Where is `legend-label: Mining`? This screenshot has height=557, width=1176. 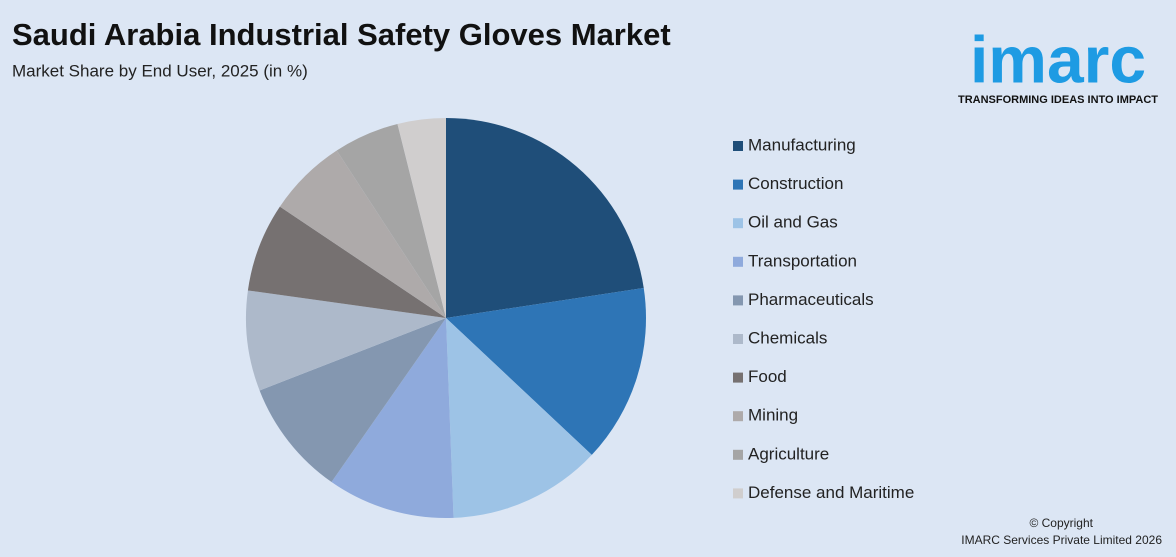 legend-label: Mining is located at coordinates (773, 415).